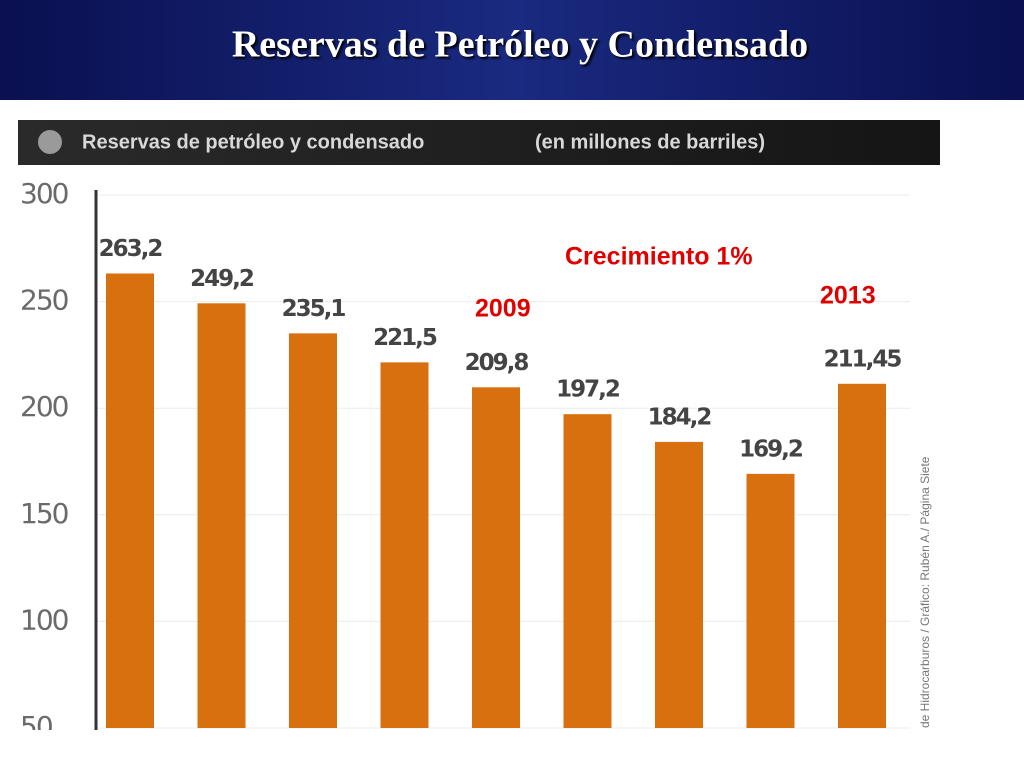 The height and width of the screenshot is (768, 1024). What do you see at coordinates (314, 309) in the screenshot?
I see `value-label: 235,1` at bounding box center [314, 309].